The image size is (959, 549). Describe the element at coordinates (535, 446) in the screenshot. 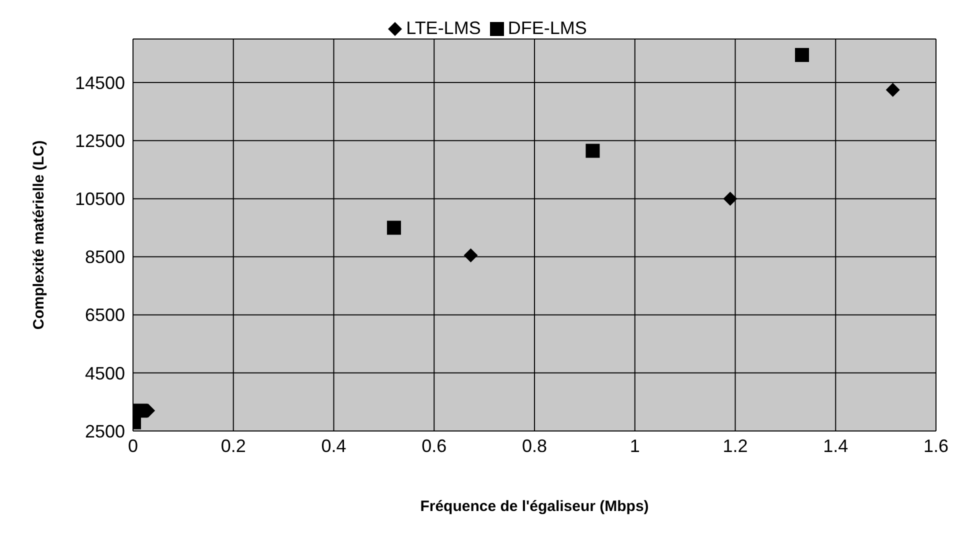

I see `x-tick-label: 0.8` at that location.